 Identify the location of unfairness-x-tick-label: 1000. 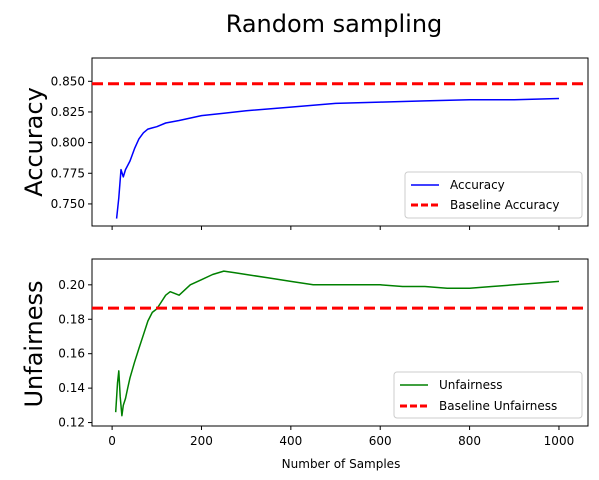
(559, 441).